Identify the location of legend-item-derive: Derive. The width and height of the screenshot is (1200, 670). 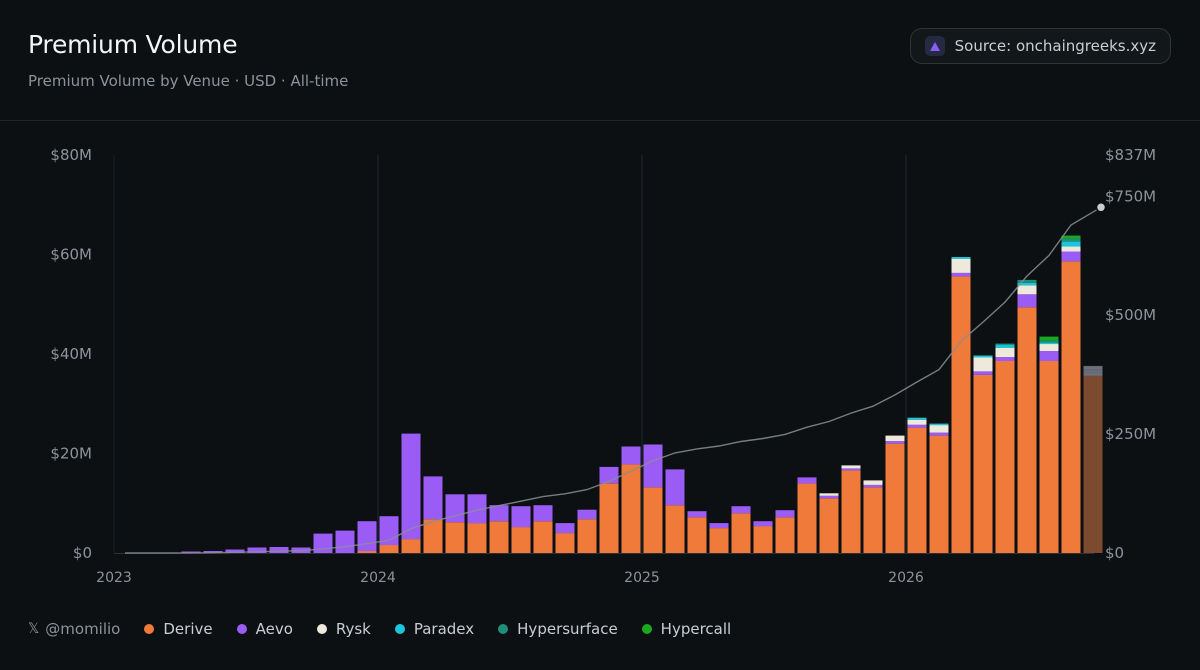
(178, 629).